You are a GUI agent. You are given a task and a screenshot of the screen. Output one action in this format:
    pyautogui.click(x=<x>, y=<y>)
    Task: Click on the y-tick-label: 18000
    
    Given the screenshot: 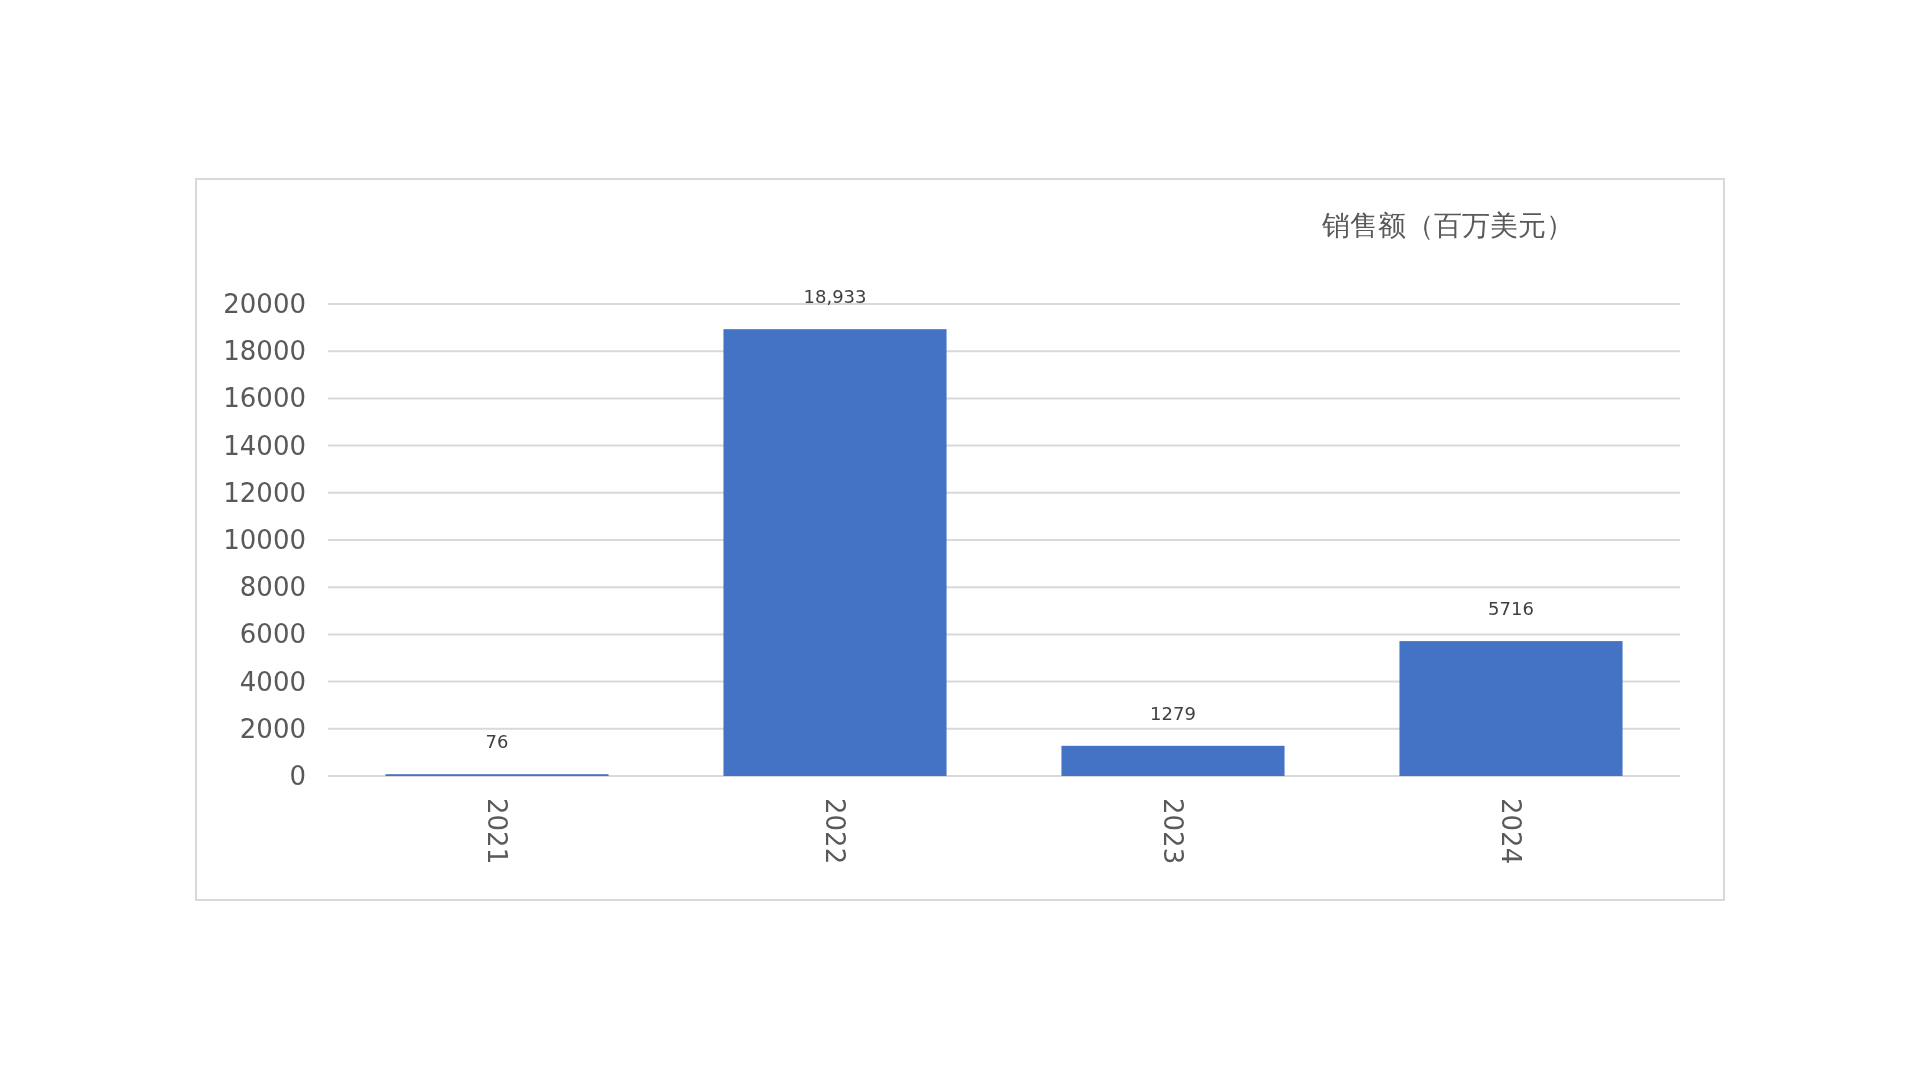 What is the action you would take?
    pyautogui.click(x=264, y=351)
    